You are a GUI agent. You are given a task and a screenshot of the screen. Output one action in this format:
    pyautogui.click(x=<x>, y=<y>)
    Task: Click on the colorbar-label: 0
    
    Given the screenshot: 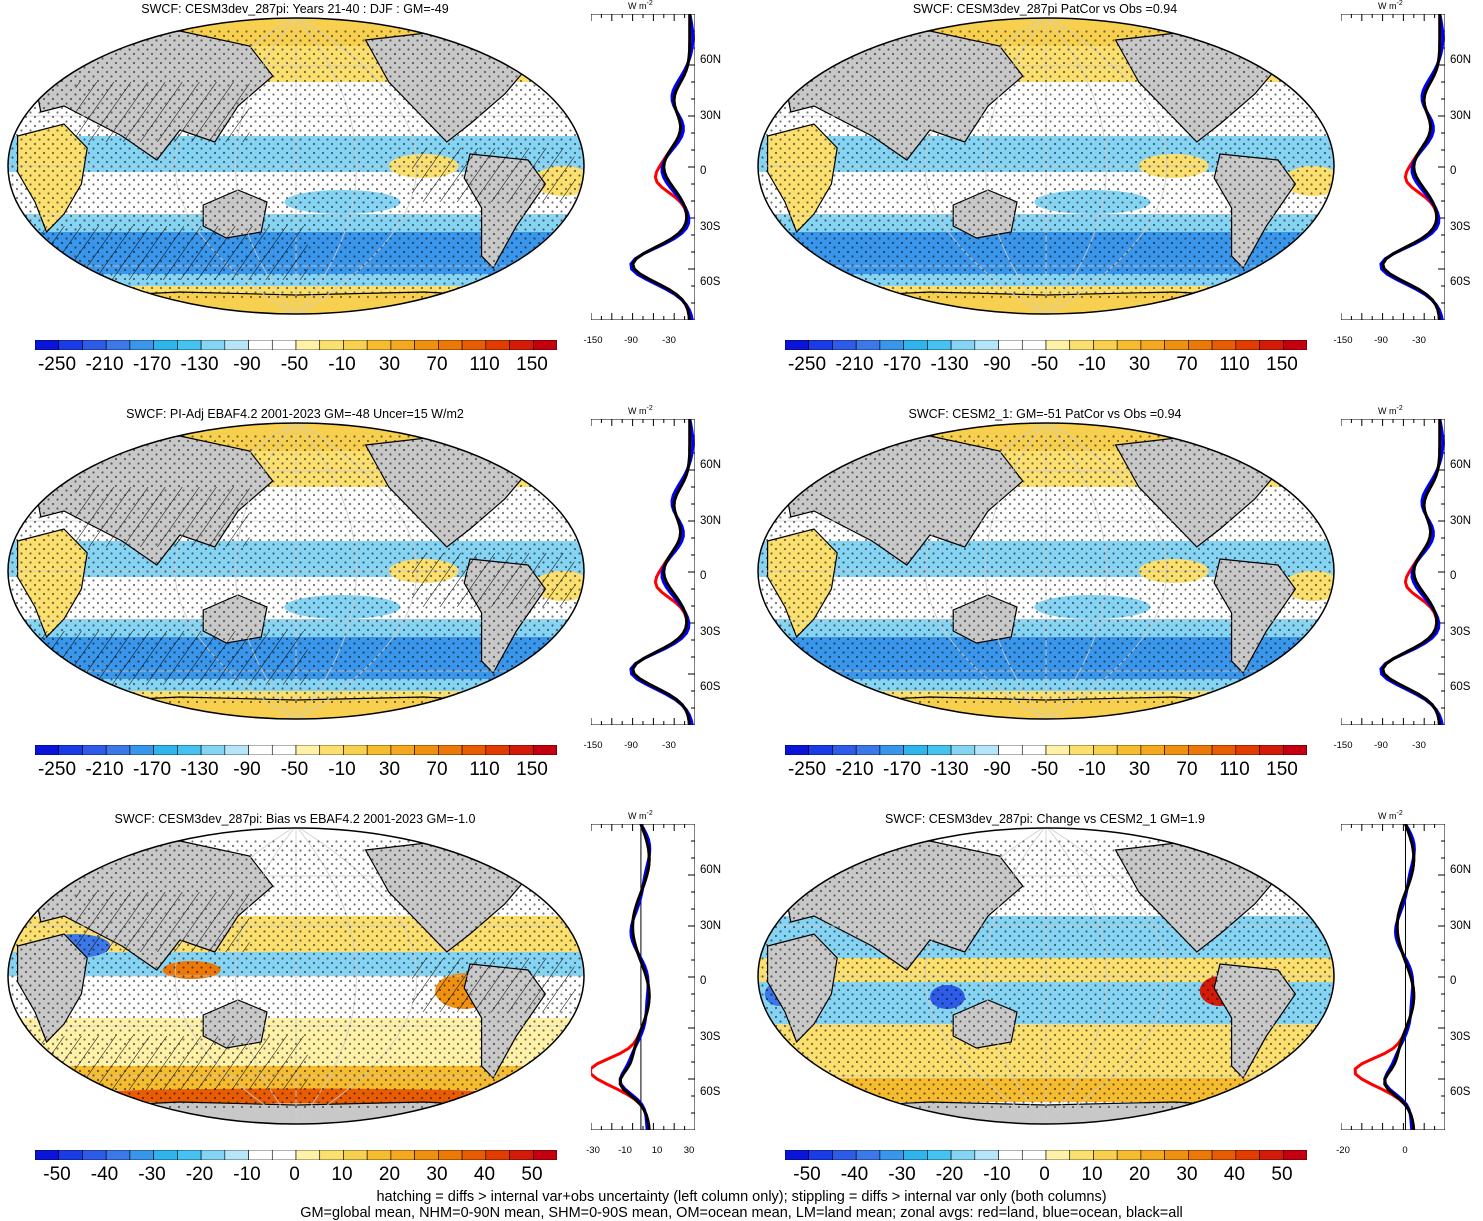 What is the action you would take?
    pyautogui.click(x=294, y=1174)
    